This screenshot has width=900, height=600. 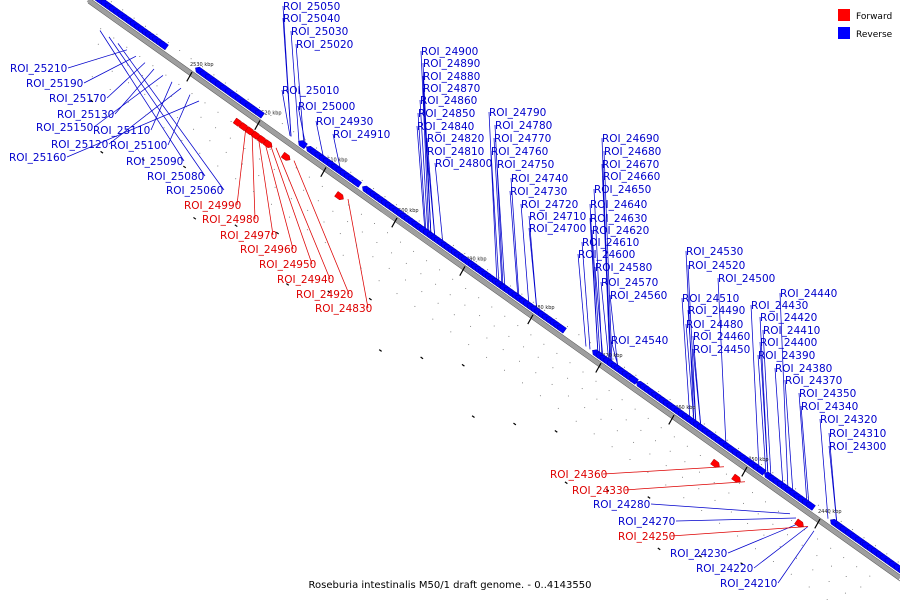 I want to click on roi-label: ROI_24530, so click(x=714, y=252).